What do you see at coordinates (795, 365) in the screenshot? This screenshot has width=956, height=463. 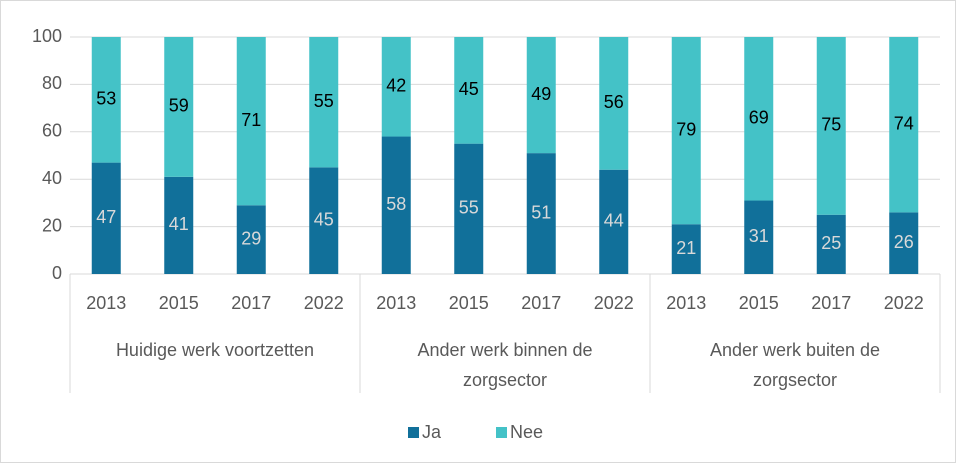 I see `group-label: Ander werk buiten de zorgsector` at bounding box center [795, 365].